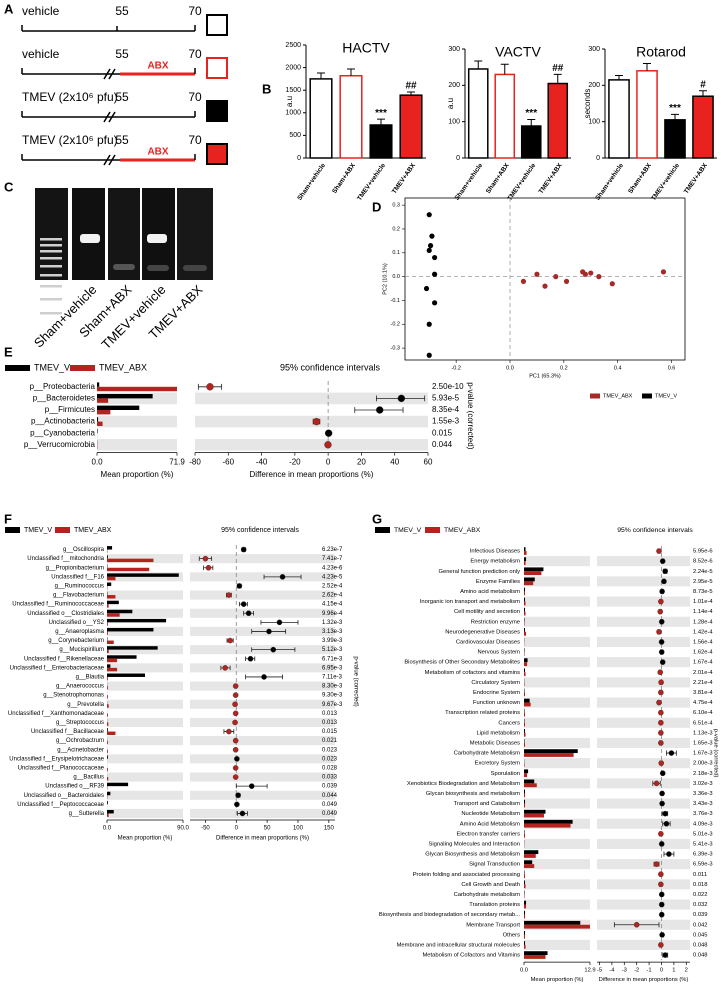 This screenshot has width=721, height=991. What do you see at coordinates (332, 668) in the screenshot?
I see `p-value-label: 6.95e-3` at bounding box center [332, 668].